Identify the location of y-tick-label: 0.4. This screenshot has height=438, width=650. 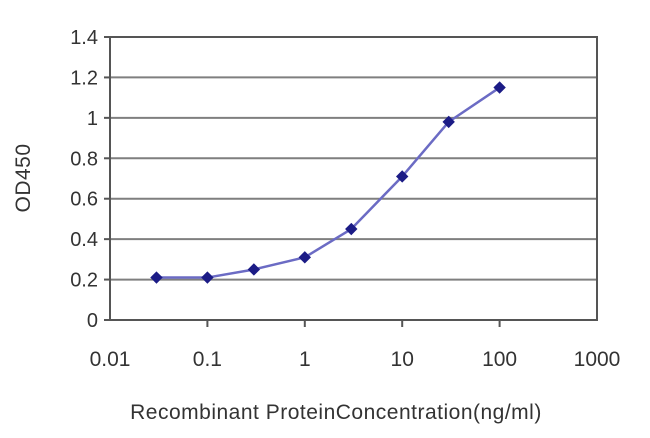
(84, 240).